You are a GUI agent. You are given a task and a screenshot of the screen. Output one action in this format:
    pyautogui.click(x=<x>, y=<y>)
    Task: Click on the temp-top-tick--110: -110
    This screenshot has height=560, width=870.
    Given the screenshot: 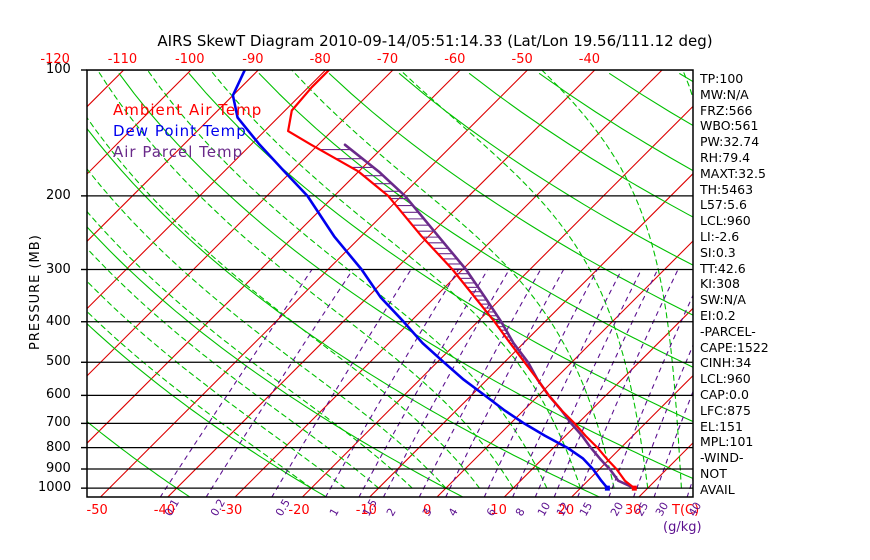 What is the action you would take?
    pyautogui.click(x=122, y=59)
    